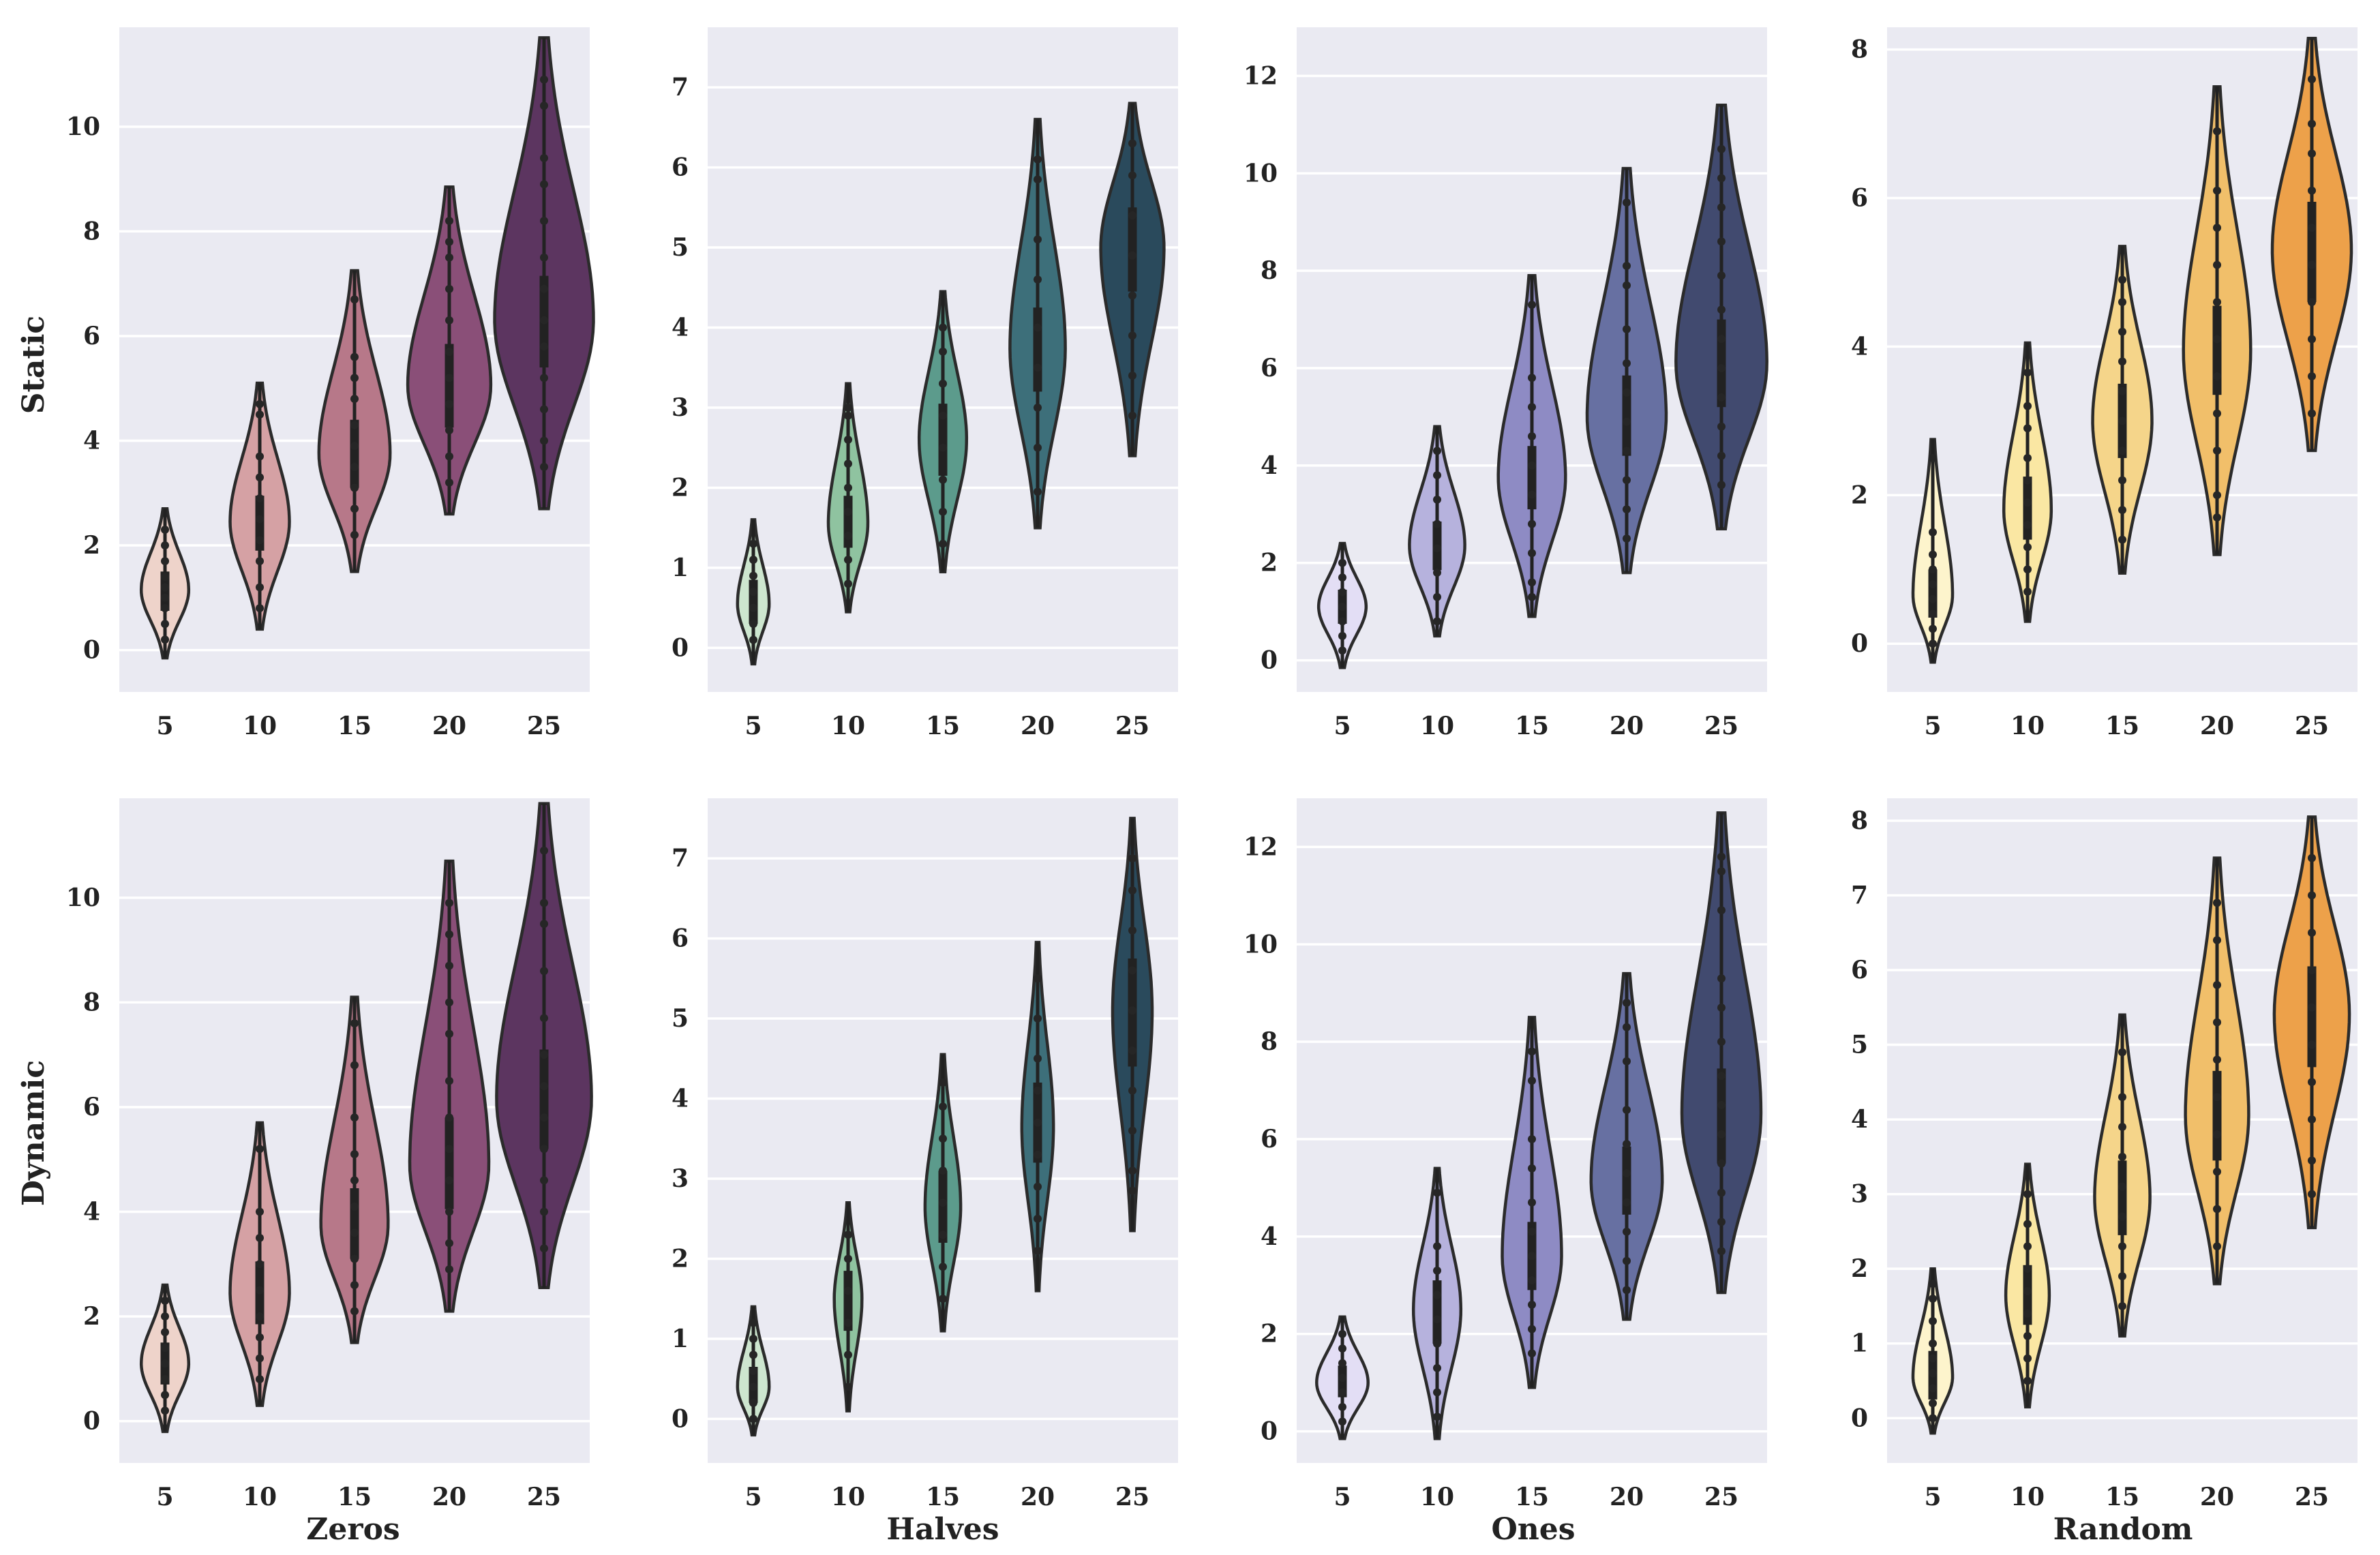 The width and height of the screenshot is (2380, 1555). What do you see at coordinates (1269, 270) in the screenshot?
I see `y-tick-label: 8` at bounding box center [1269, 270].